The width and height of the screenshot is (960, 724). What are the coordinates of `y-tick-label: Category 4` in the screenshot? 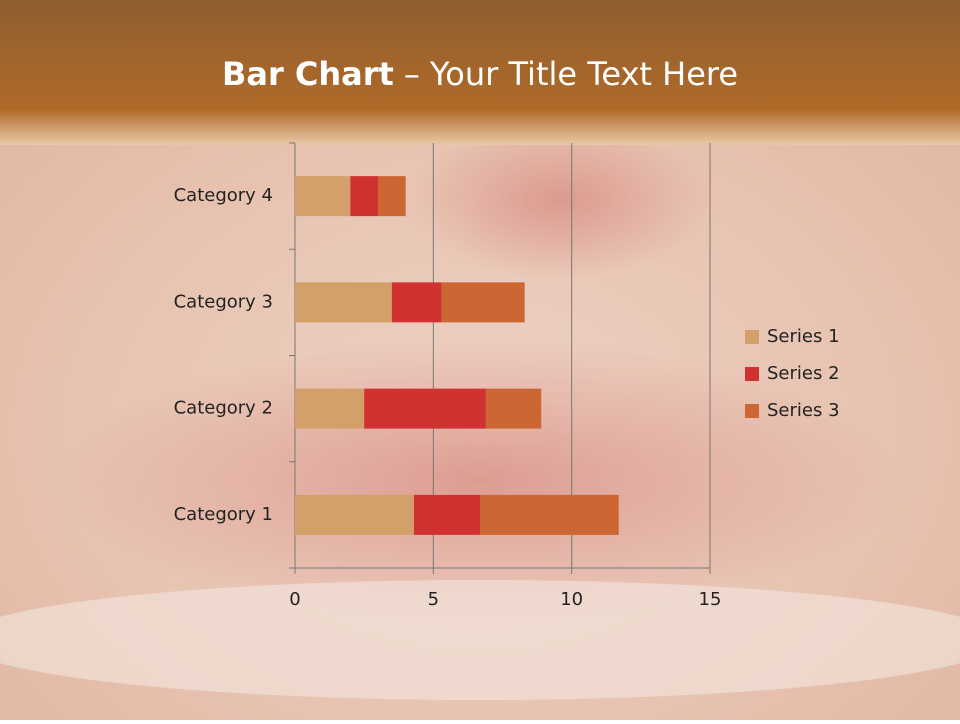 It's located at (223, 195).